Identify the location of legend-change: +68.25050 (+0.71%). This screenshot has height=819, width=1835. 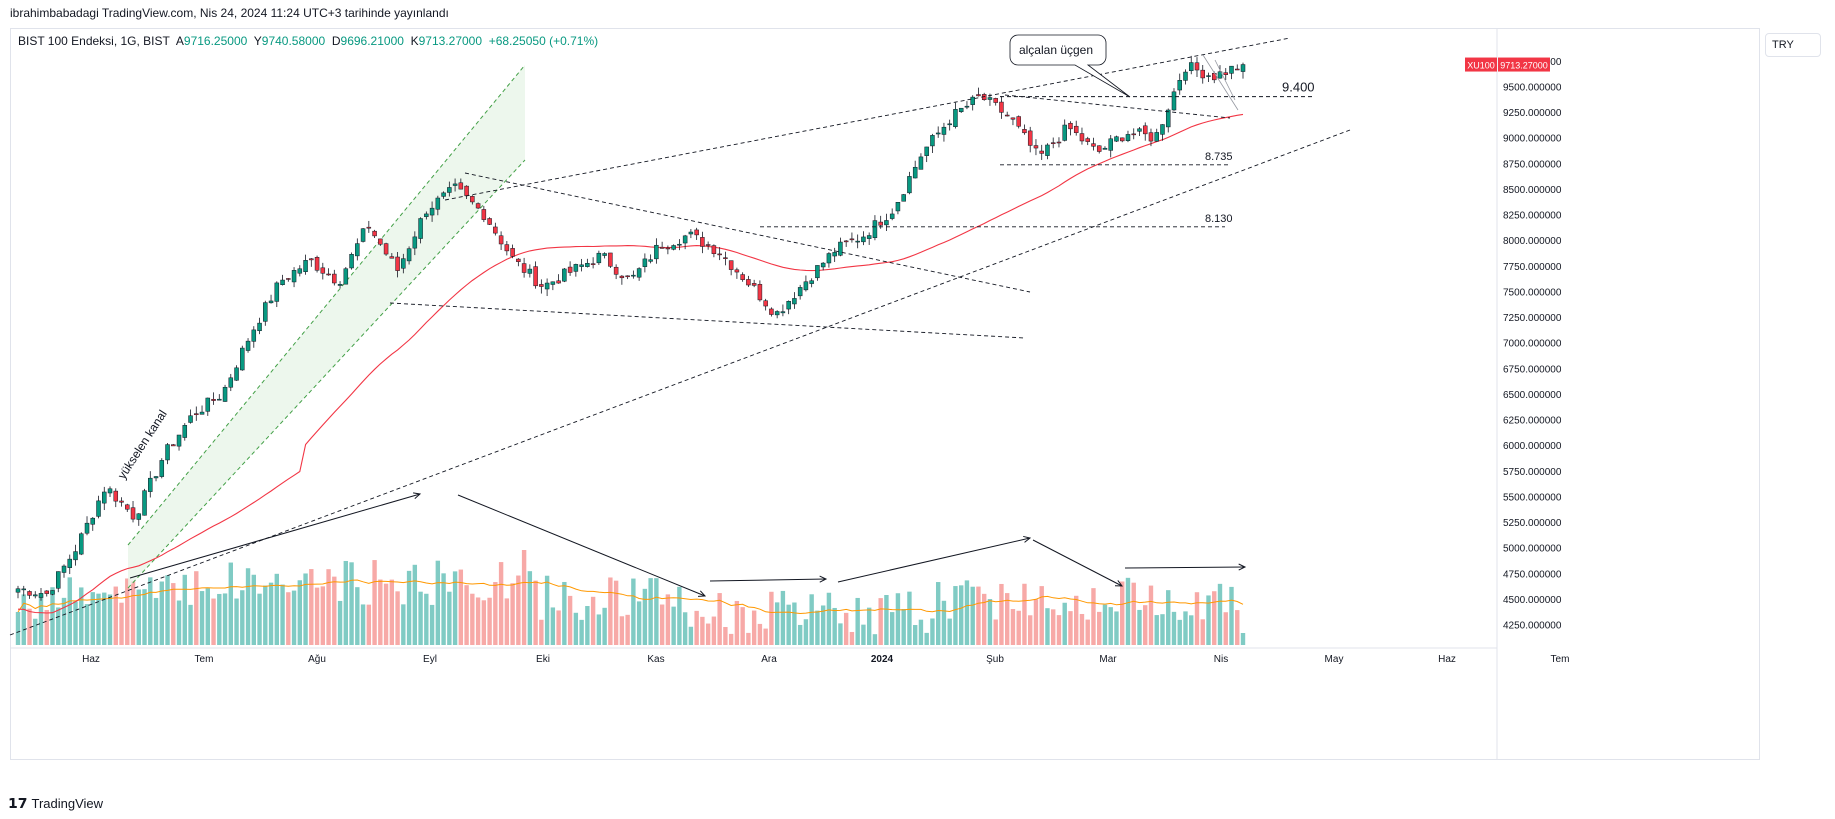
(543, 41).